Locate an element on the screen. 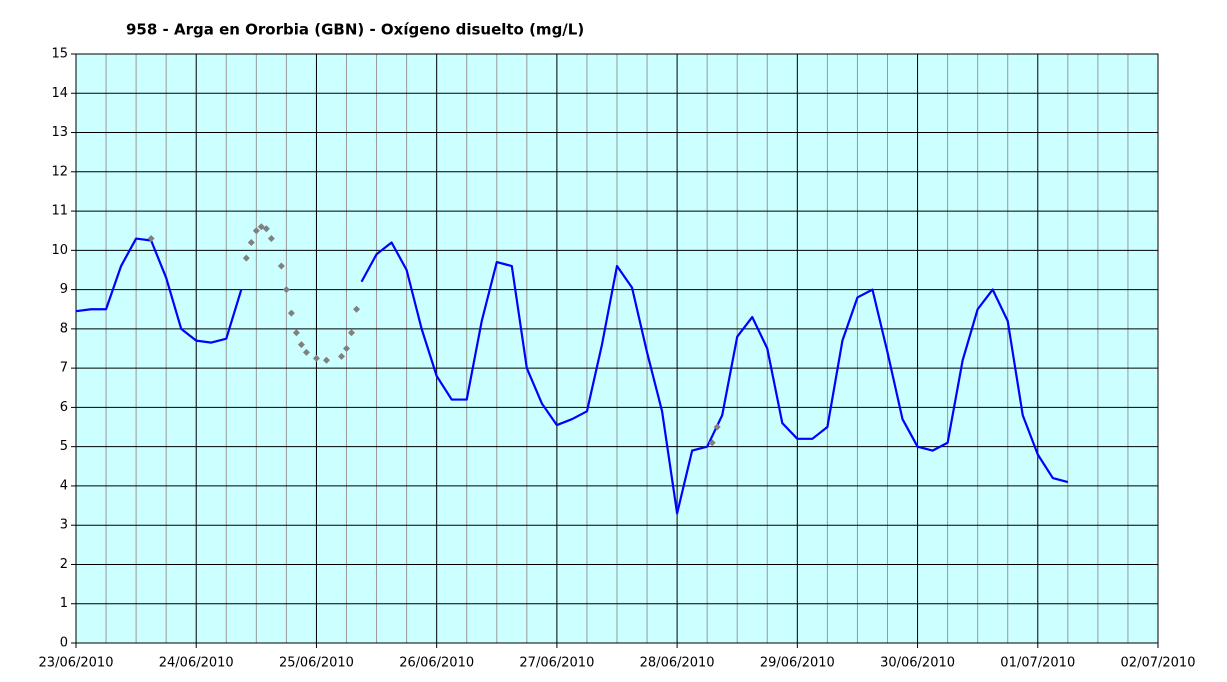  x-tick-label: 28/06/2010 is located at coordinates (677, 663).